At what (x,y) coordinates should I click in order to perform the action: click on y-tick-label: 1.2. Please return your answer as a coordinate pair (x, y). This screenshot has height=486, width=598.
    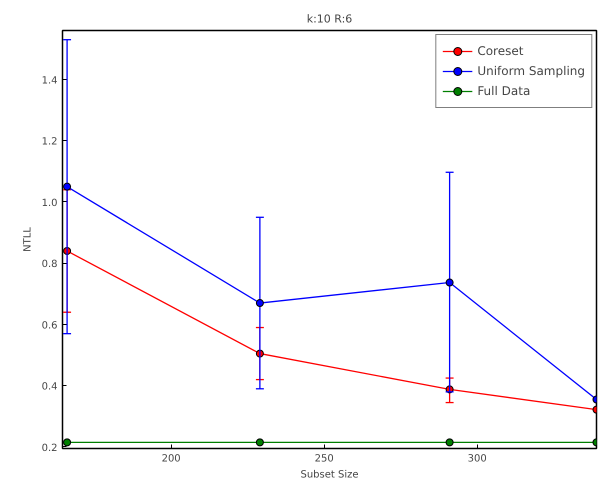
    Looking at the image, I should click on (50, 142).